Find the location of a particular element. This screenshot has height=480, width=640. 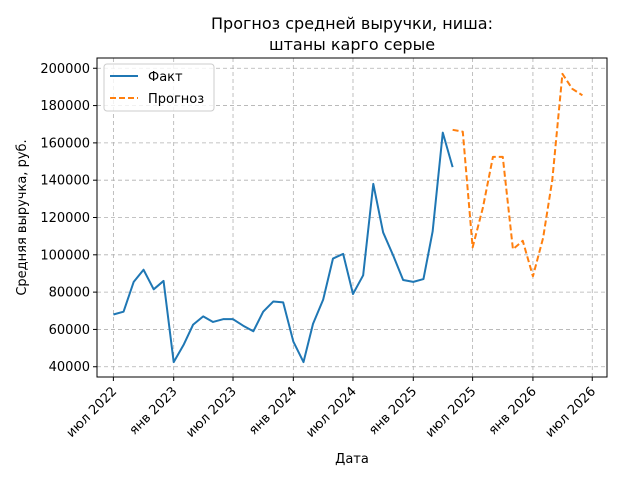

y-tick-label-8: 200000 is located at coordinates (65, 69).